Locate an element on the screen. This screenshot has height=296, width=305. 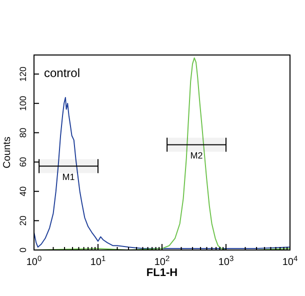
y-tick-label: 0 is located at coordinates (23, 250).